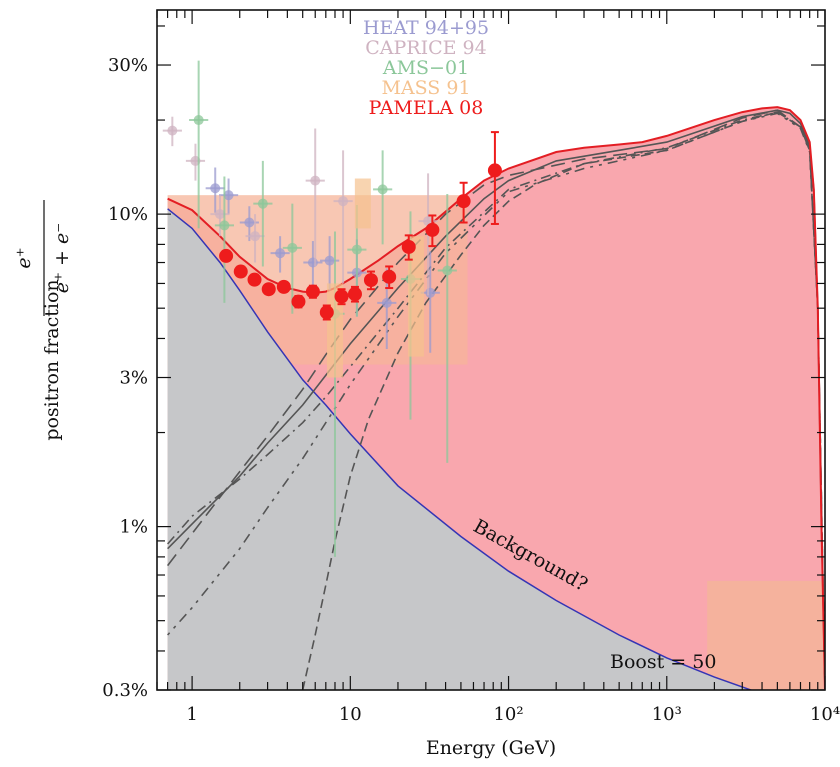 The height and width of the screenshot is (767, 840). I want to click on y-axis-title-text: positron fraction, so click(52, 359).